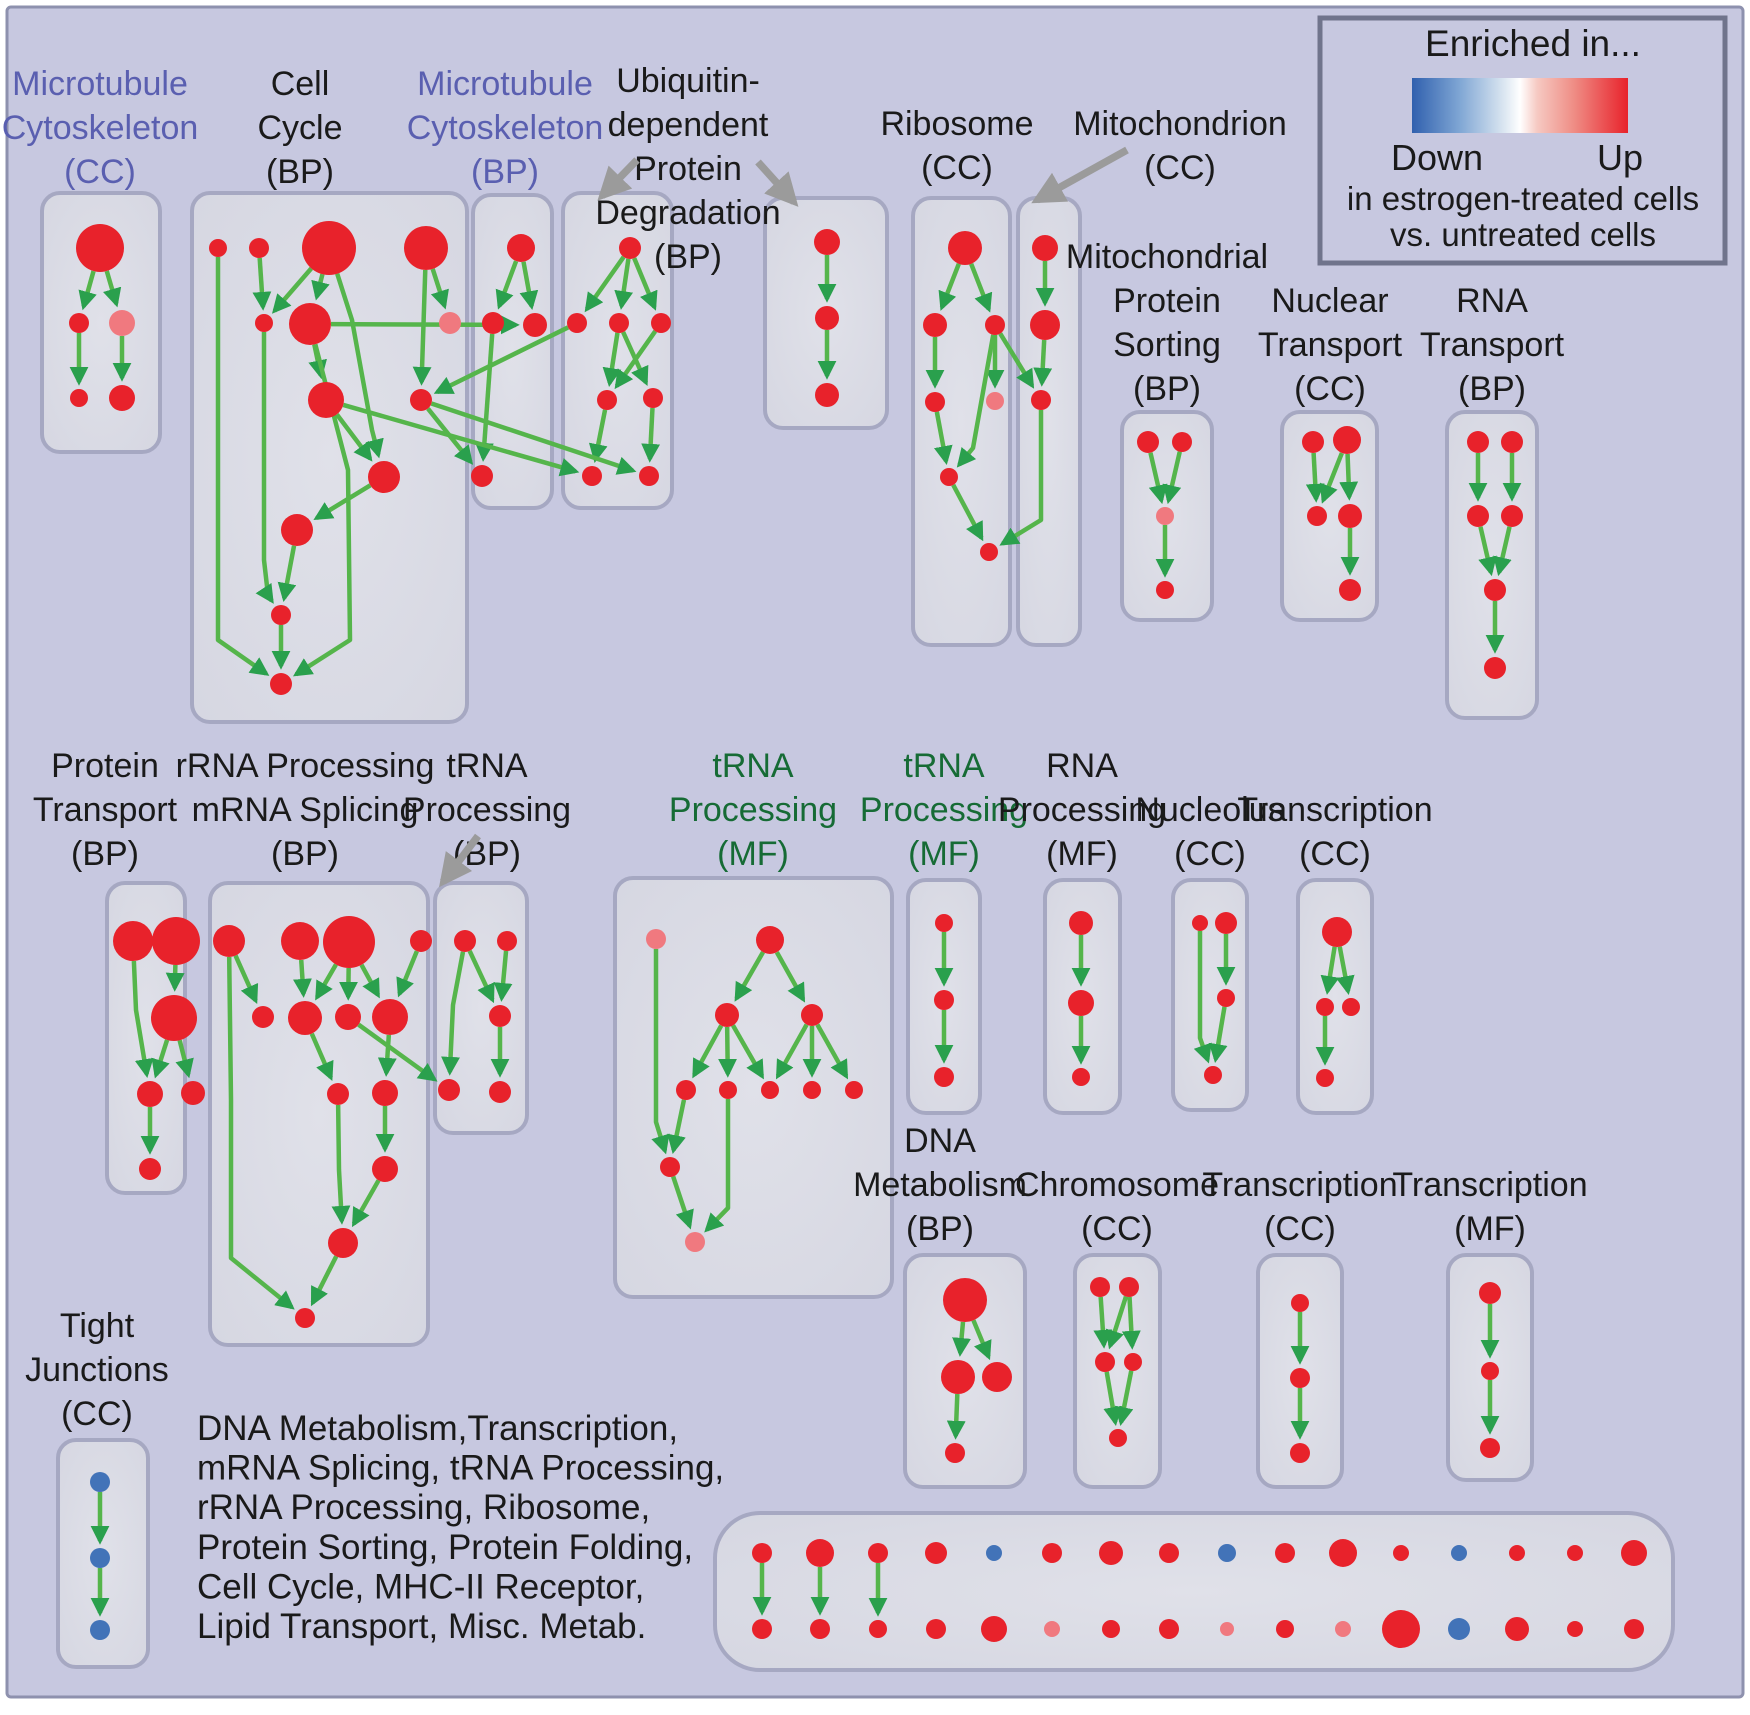 This screenshot has width=1750, height=1715. What do you see at coordinates (940, 1229) in the screenshot?
I see `cluster-label-dna-metabolism: (BP)` at bounding box center [940, 1229].